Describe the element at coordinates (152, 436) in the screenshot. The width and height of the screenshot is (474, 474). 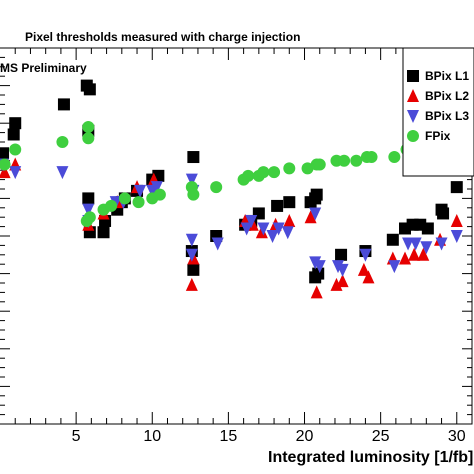
I see `x-tick-label: 10` at that location.